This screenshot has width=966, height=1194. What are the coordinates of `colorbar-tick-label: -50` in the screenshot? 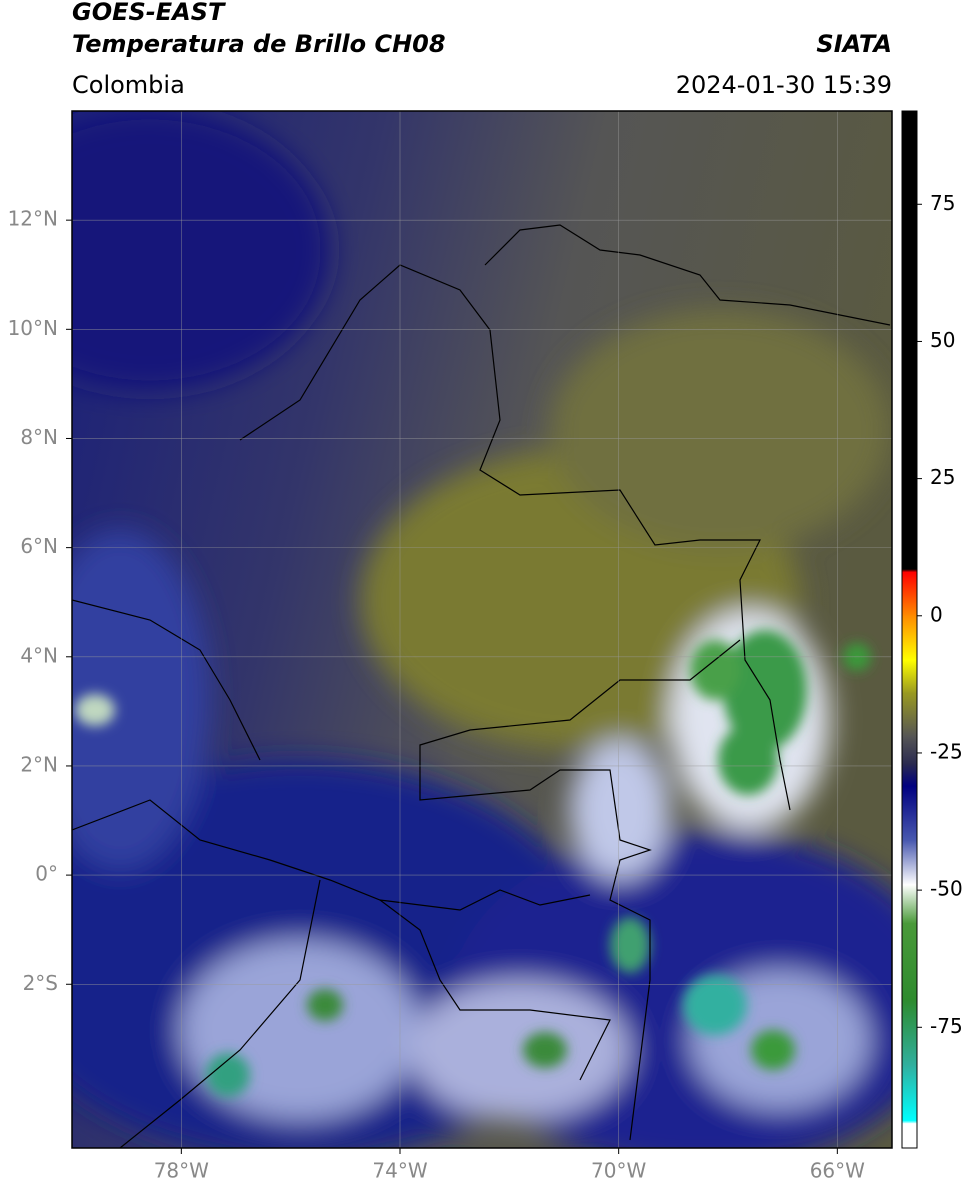 It's located at (946, 889).